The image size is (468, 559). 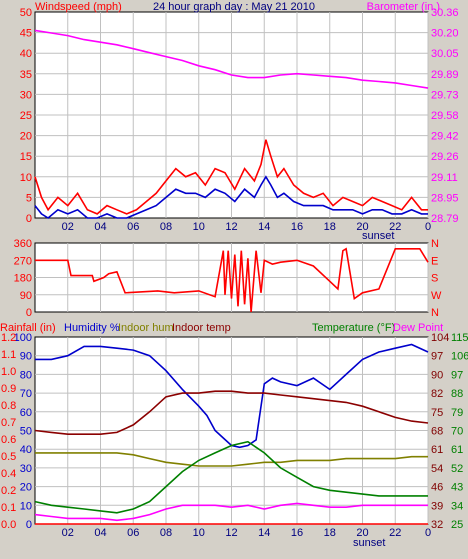 I want to click on right-tick-label: 82, so click(x=437, y=394).